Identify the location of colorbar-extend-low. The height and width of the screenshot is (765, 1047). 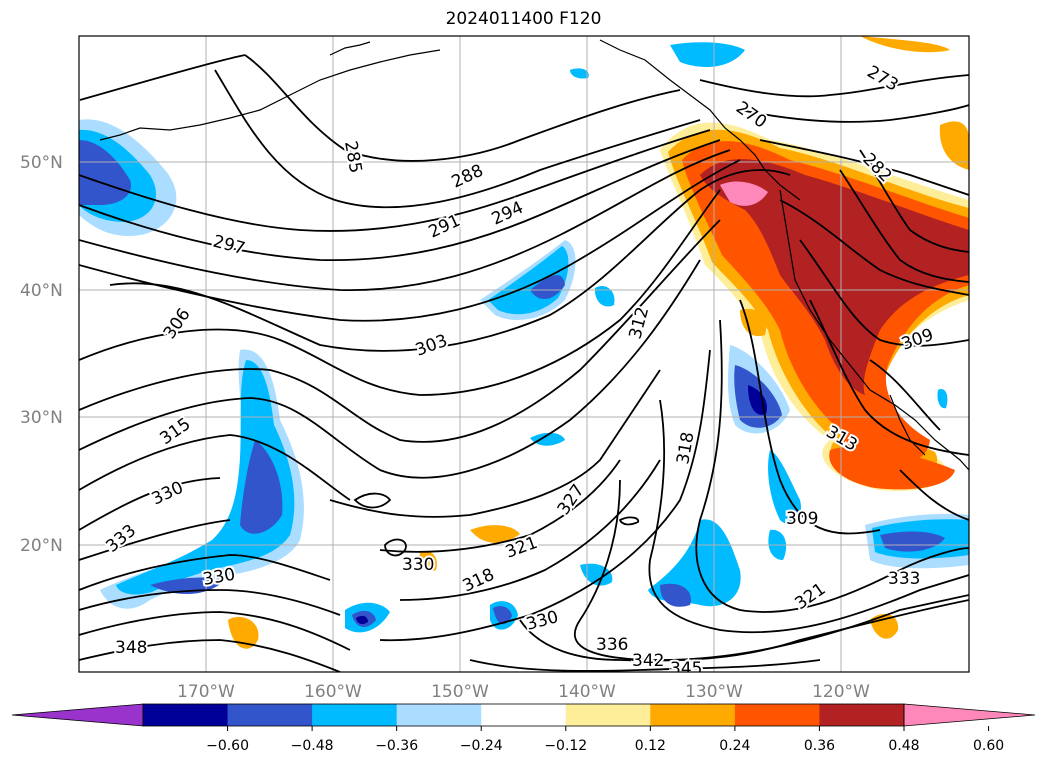
(77, 715).